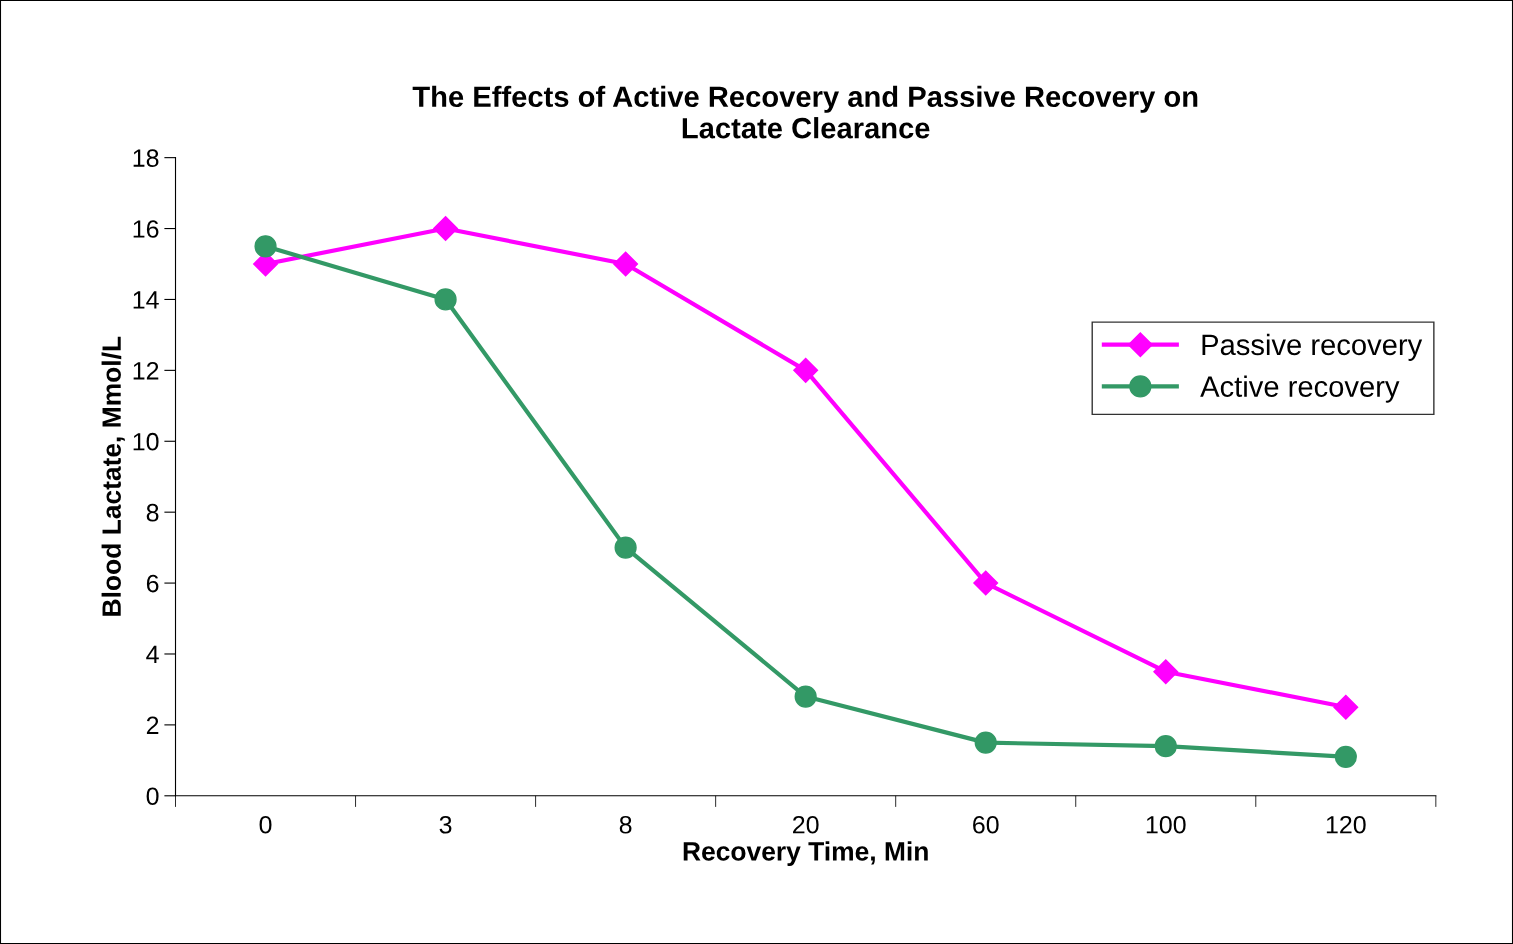 Image resolution: width=1513 pixels, height=944 pixels. I want to click on x-tick-label: 60, so click(986, 824).